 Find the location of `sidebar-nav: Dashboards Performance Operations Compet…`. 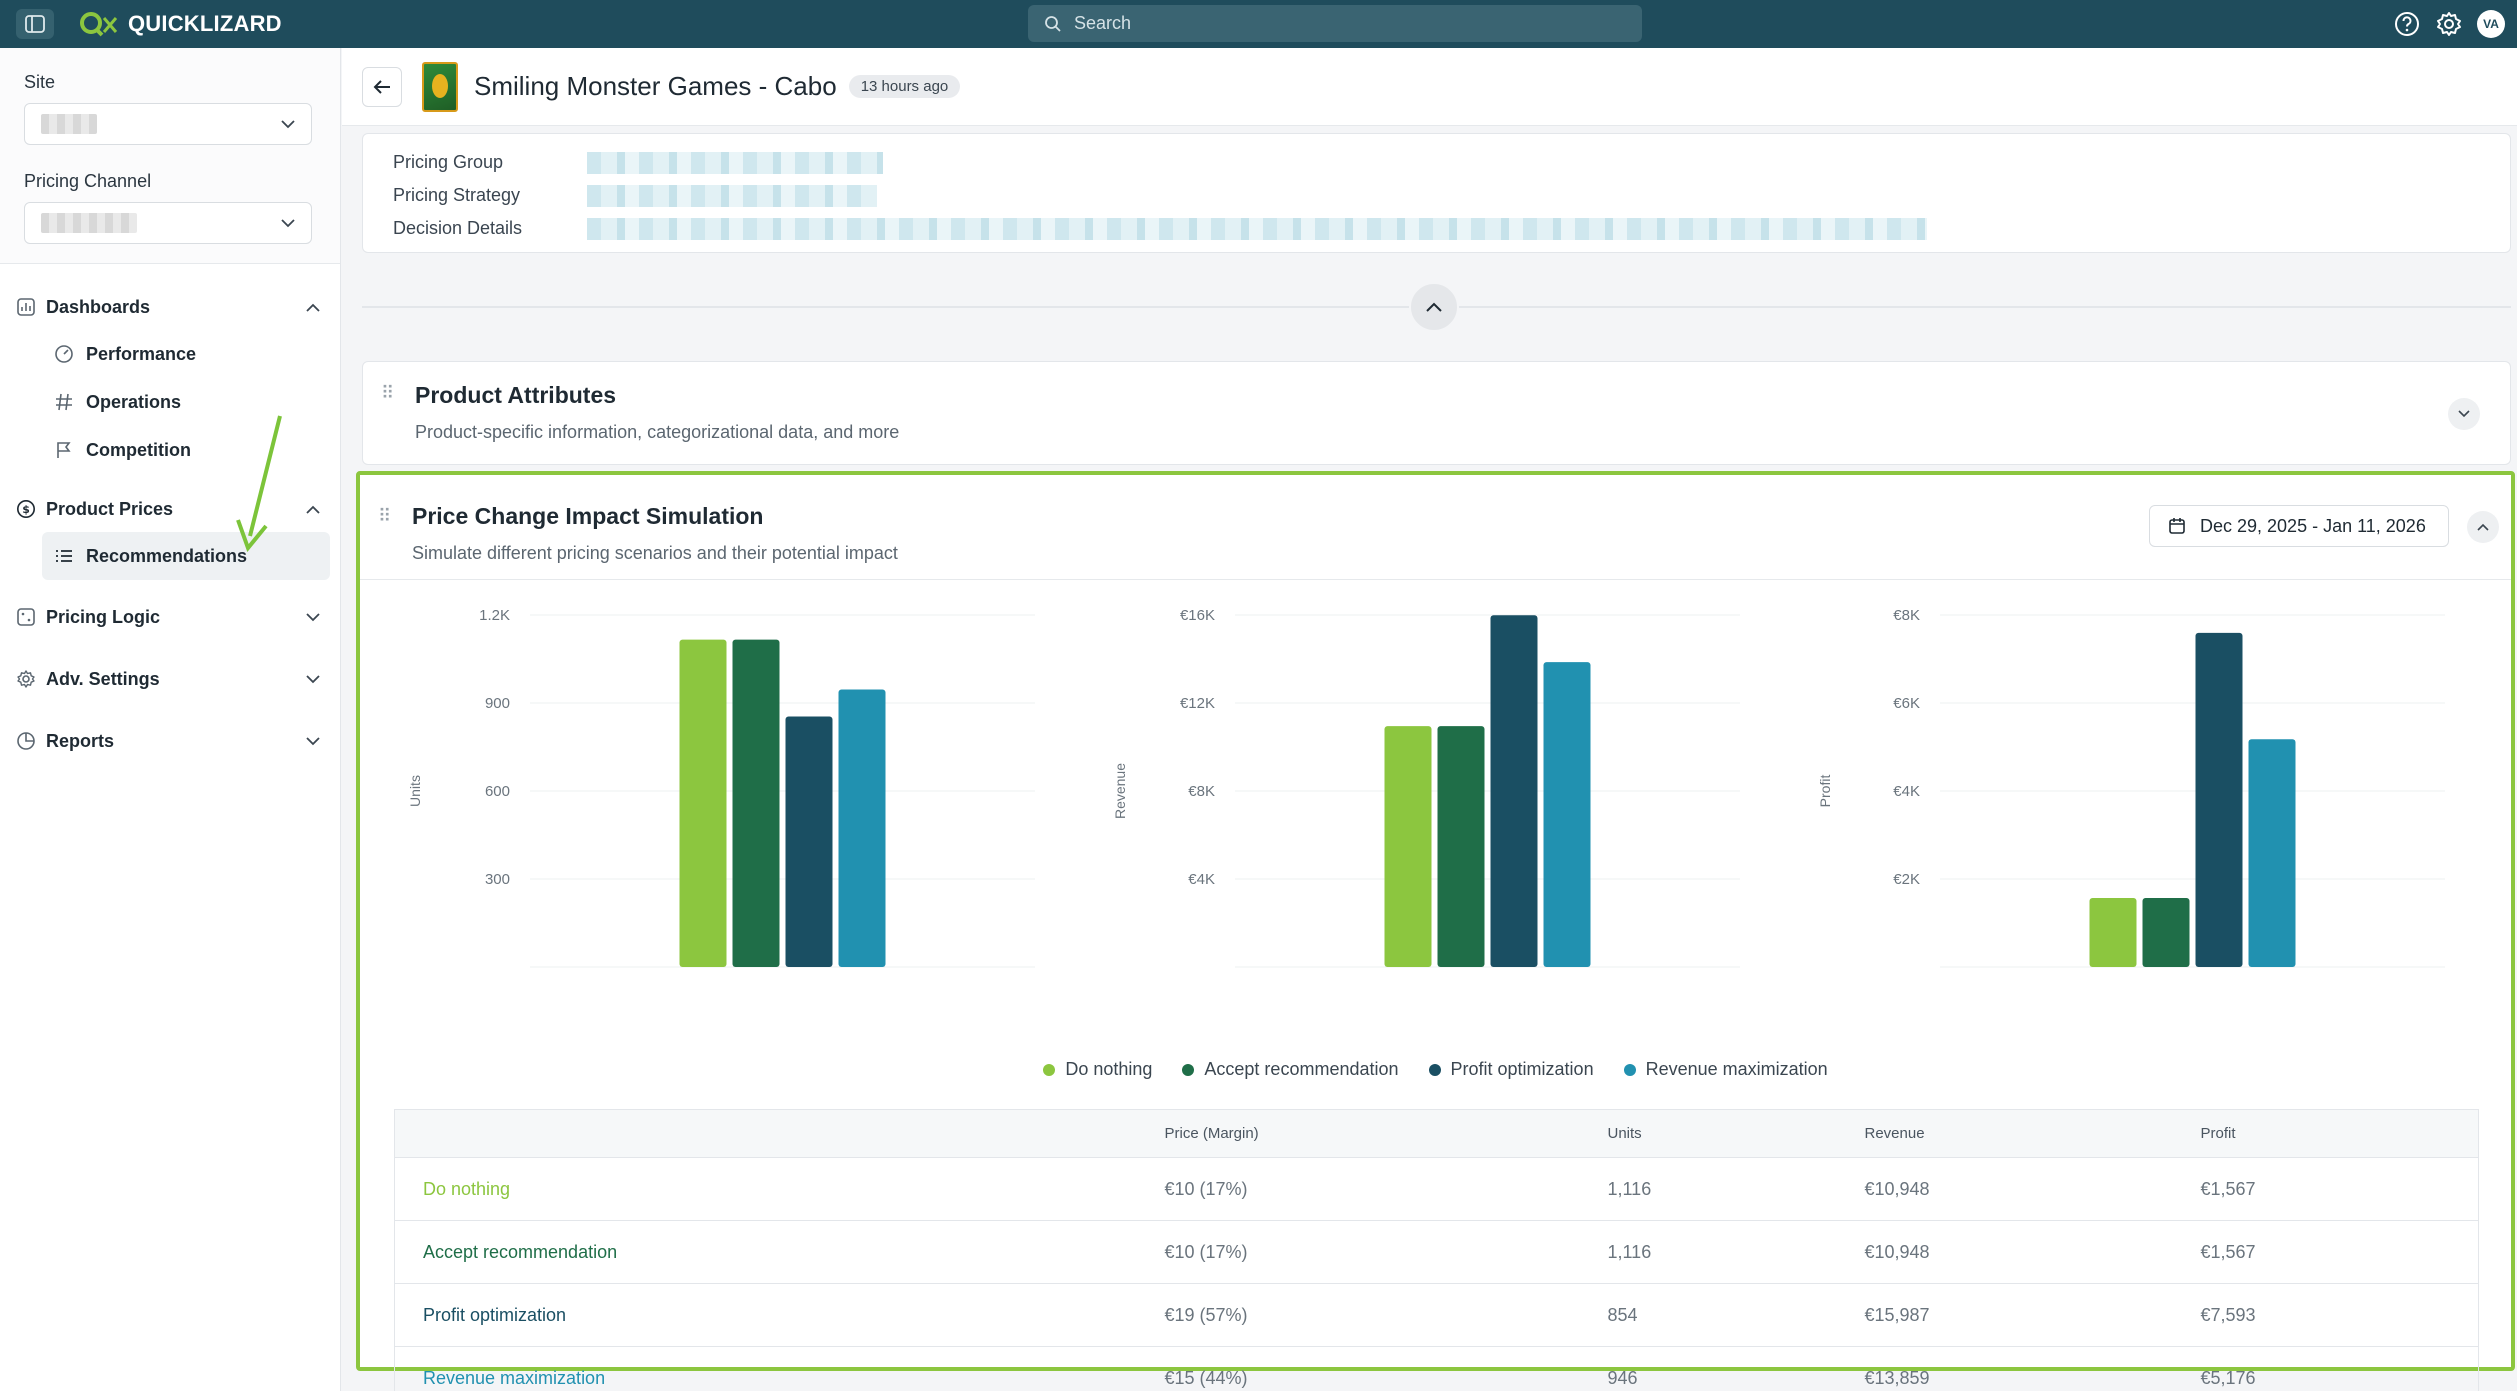

sidebar-nav: Dashboards Performance Operations Compet… is located at coordinates (170, 514).